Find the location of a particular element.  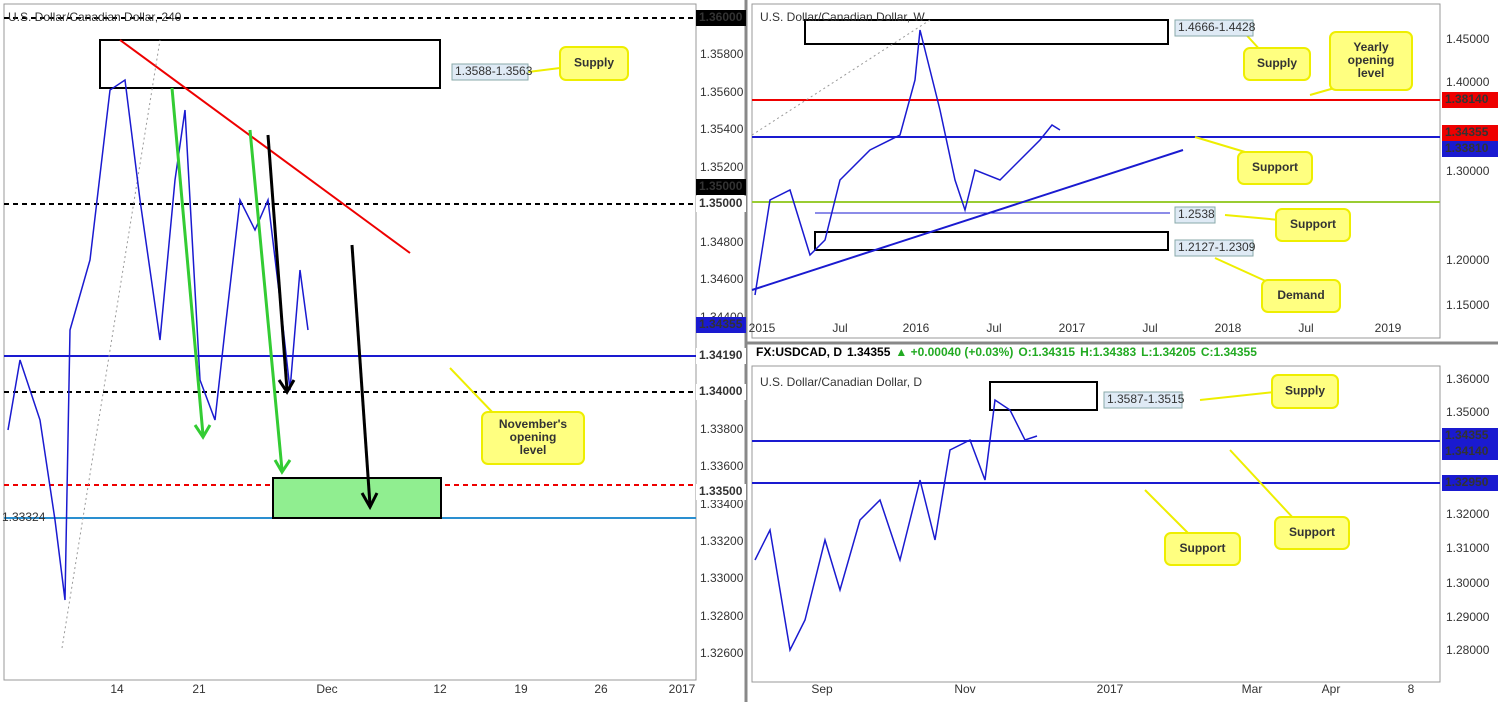

x-tick-label: Sep is located at coordinates (822, 689).